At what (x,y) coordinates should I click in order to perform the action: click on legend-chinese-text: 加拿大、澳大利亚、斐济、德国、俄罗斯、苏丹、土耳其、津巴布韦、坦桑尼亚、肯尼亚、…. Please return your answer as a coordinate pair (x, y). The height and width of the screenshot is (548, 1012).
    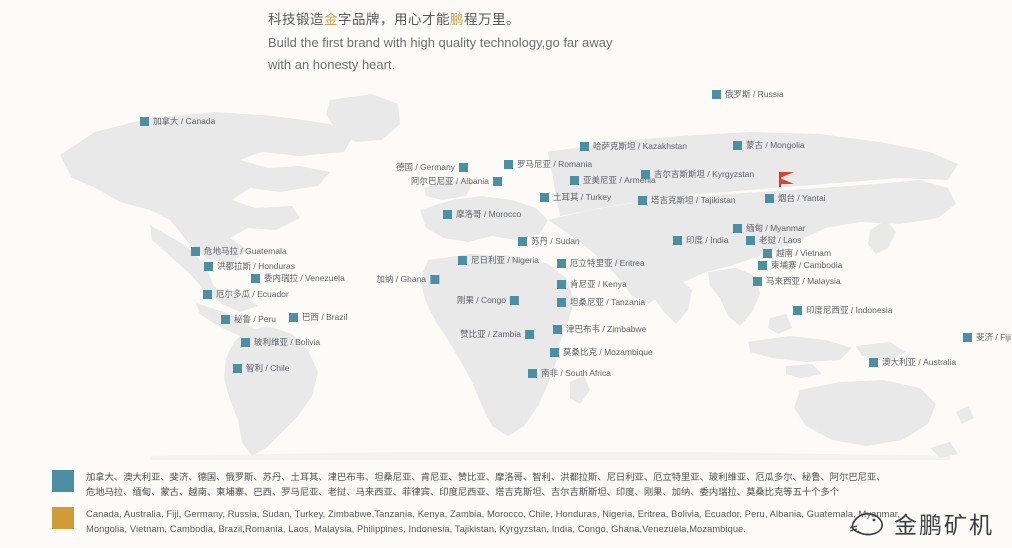
    Looking at the image, I should click on (486, 485).